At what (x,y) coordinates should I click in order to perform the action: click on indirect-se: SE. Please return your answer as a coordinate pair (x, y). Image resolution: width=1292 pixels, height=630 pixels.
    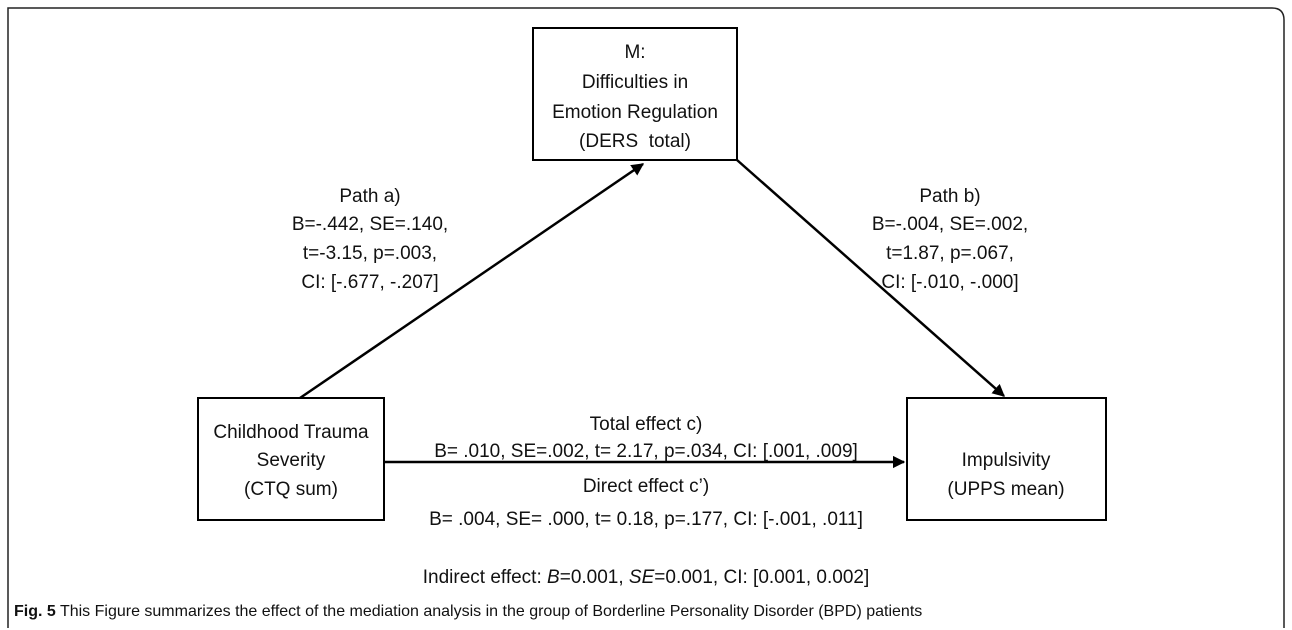
    Looking at the image, I should click on (642, 577).